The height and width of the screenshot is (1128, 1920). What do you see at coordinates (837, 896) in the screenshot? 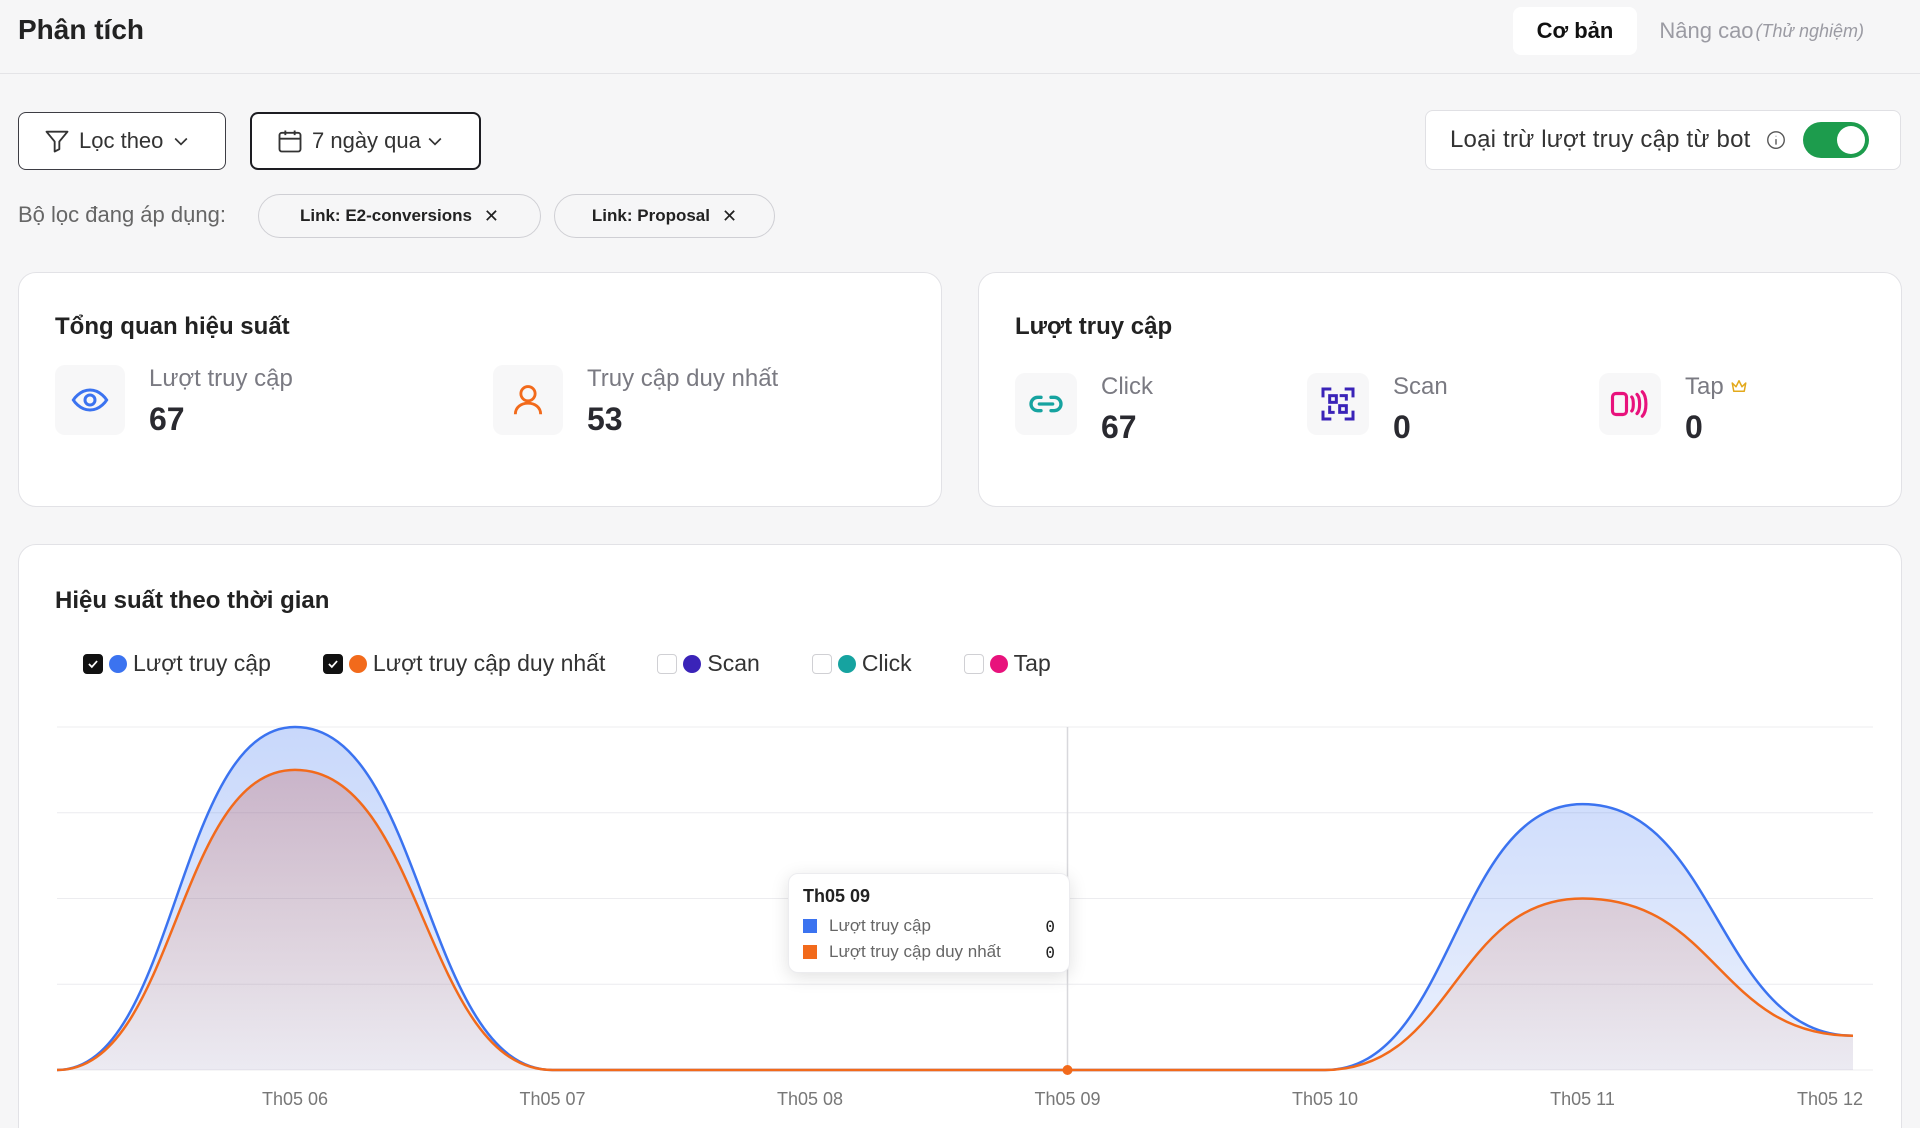
I see `tooltip-title: Th05 09` at bounding box center [837, 896].